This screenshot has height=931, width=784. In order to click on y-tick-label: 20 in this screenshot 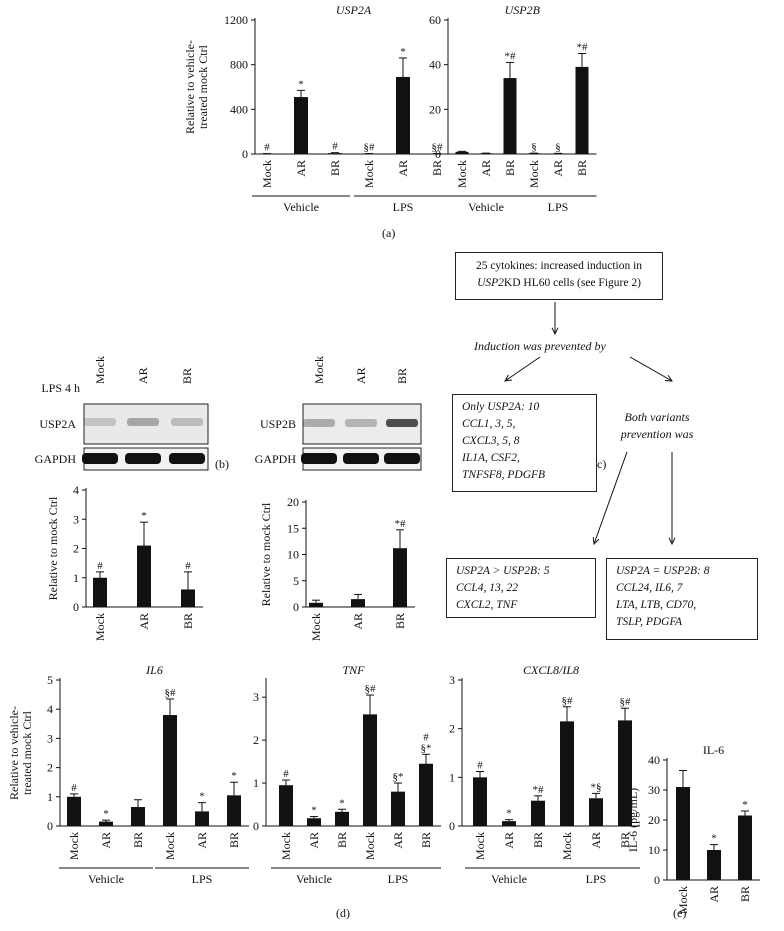, I will do `click(654, 820)`.